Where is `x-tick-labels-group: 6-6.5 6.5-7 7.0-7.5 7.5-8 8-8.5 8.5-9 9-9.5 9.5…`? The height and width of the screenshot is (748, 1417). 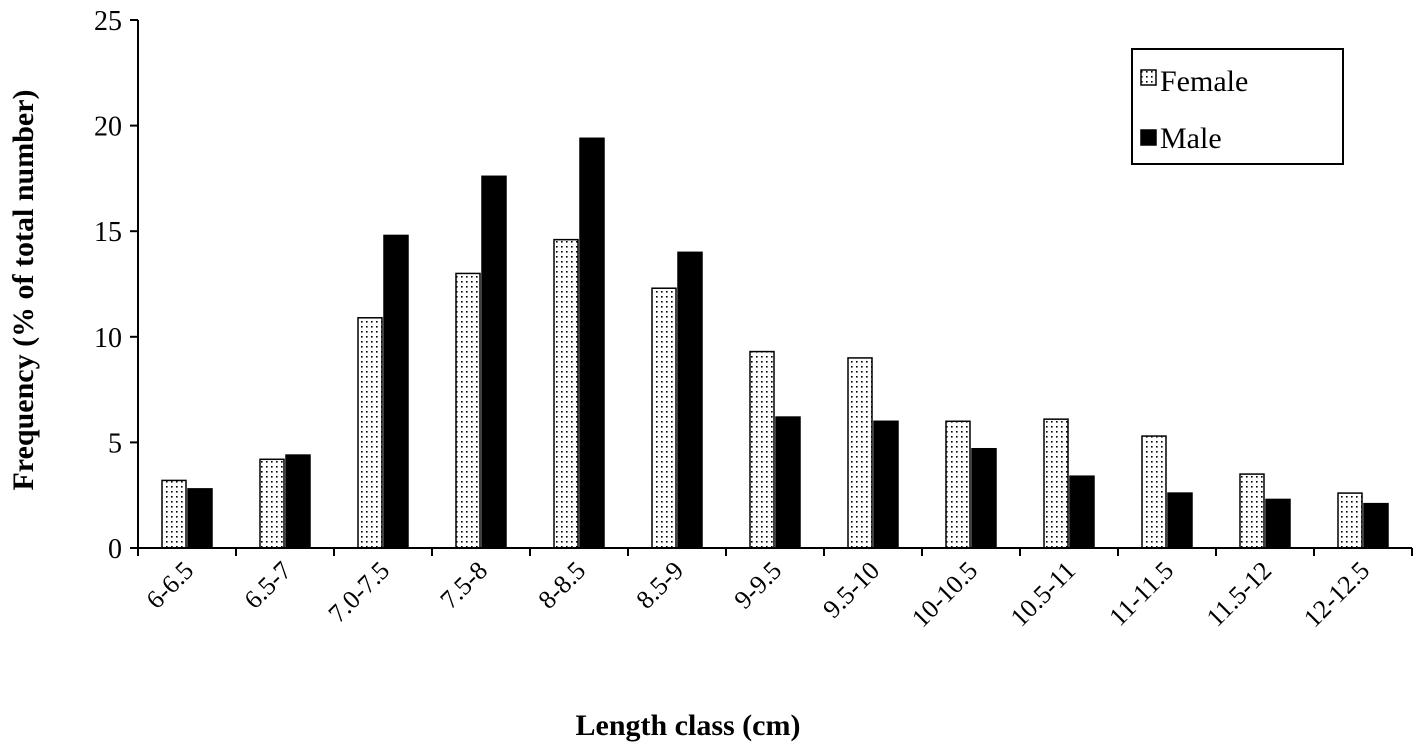
x-tick-labels-group: 6-6.5 6.5-7 7.0-7.5 7.5-8 8-8.5 8.5-9 9-9.5 9.5… is located at coordinates (757, 594).